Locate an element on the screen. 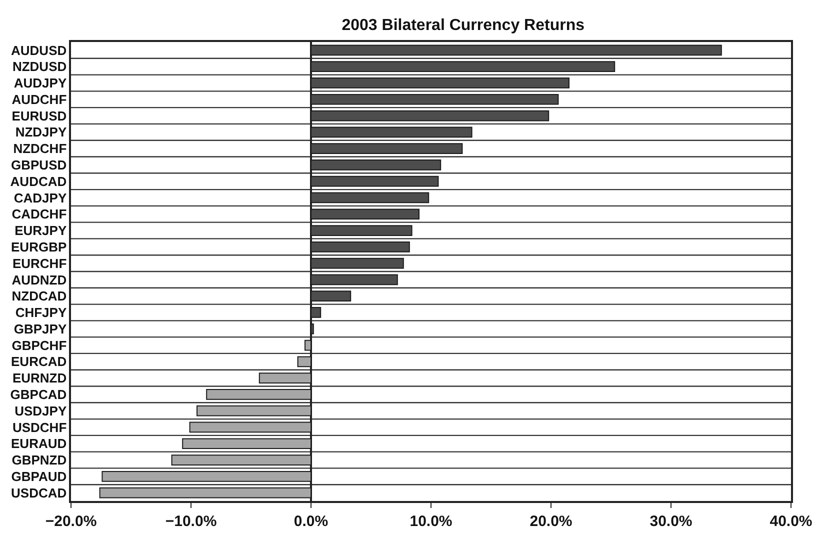 This screenshot has height=540, width=827. y-tick-label: GBPAUD is located at coordinates (39, 476).